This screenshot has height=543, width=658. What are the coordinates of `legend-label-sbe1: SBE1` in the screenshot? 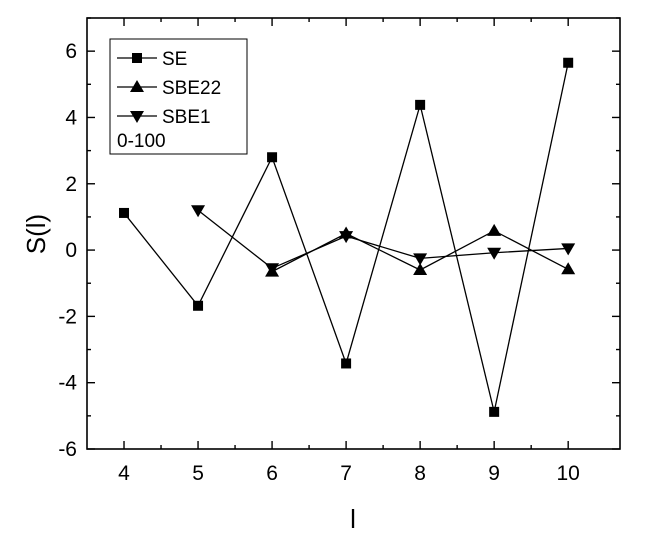 It's located at (186, 117).